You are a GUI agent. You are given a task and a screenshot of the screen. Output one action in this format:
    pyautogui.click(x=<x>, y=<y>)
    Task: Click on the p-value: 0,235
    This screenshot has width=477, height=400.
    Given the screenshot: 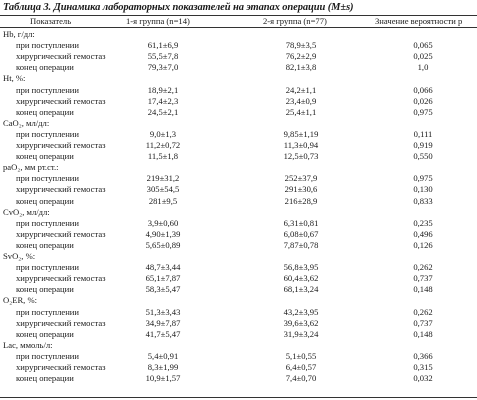 What is the action you would take?
    pyautogui.click(x=423, y=222)
    